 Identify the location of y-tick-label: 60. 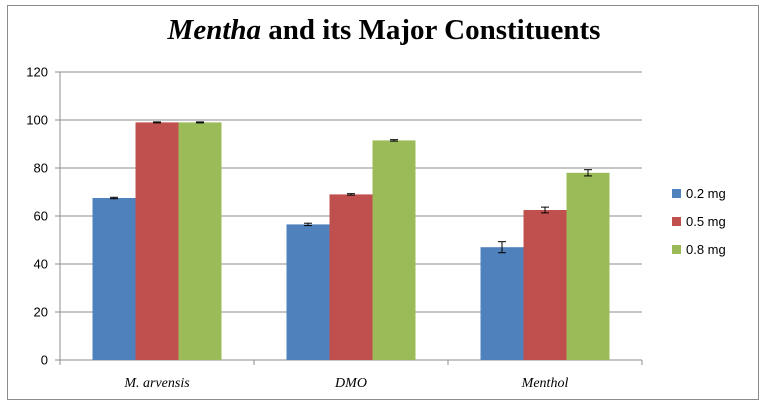
(41, 216).